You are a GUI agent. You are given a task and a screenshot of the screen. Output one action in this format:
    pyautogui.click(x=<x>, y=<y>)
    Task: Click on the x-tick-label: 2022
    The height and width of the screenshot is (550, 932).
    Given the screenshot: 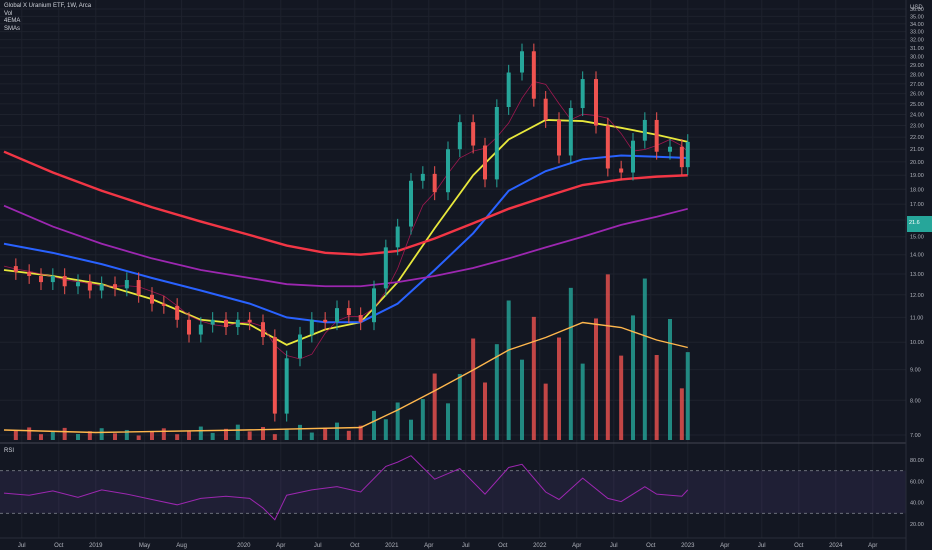 What is the action you would take?
    pyautogui.click(x=540, y=546)
    